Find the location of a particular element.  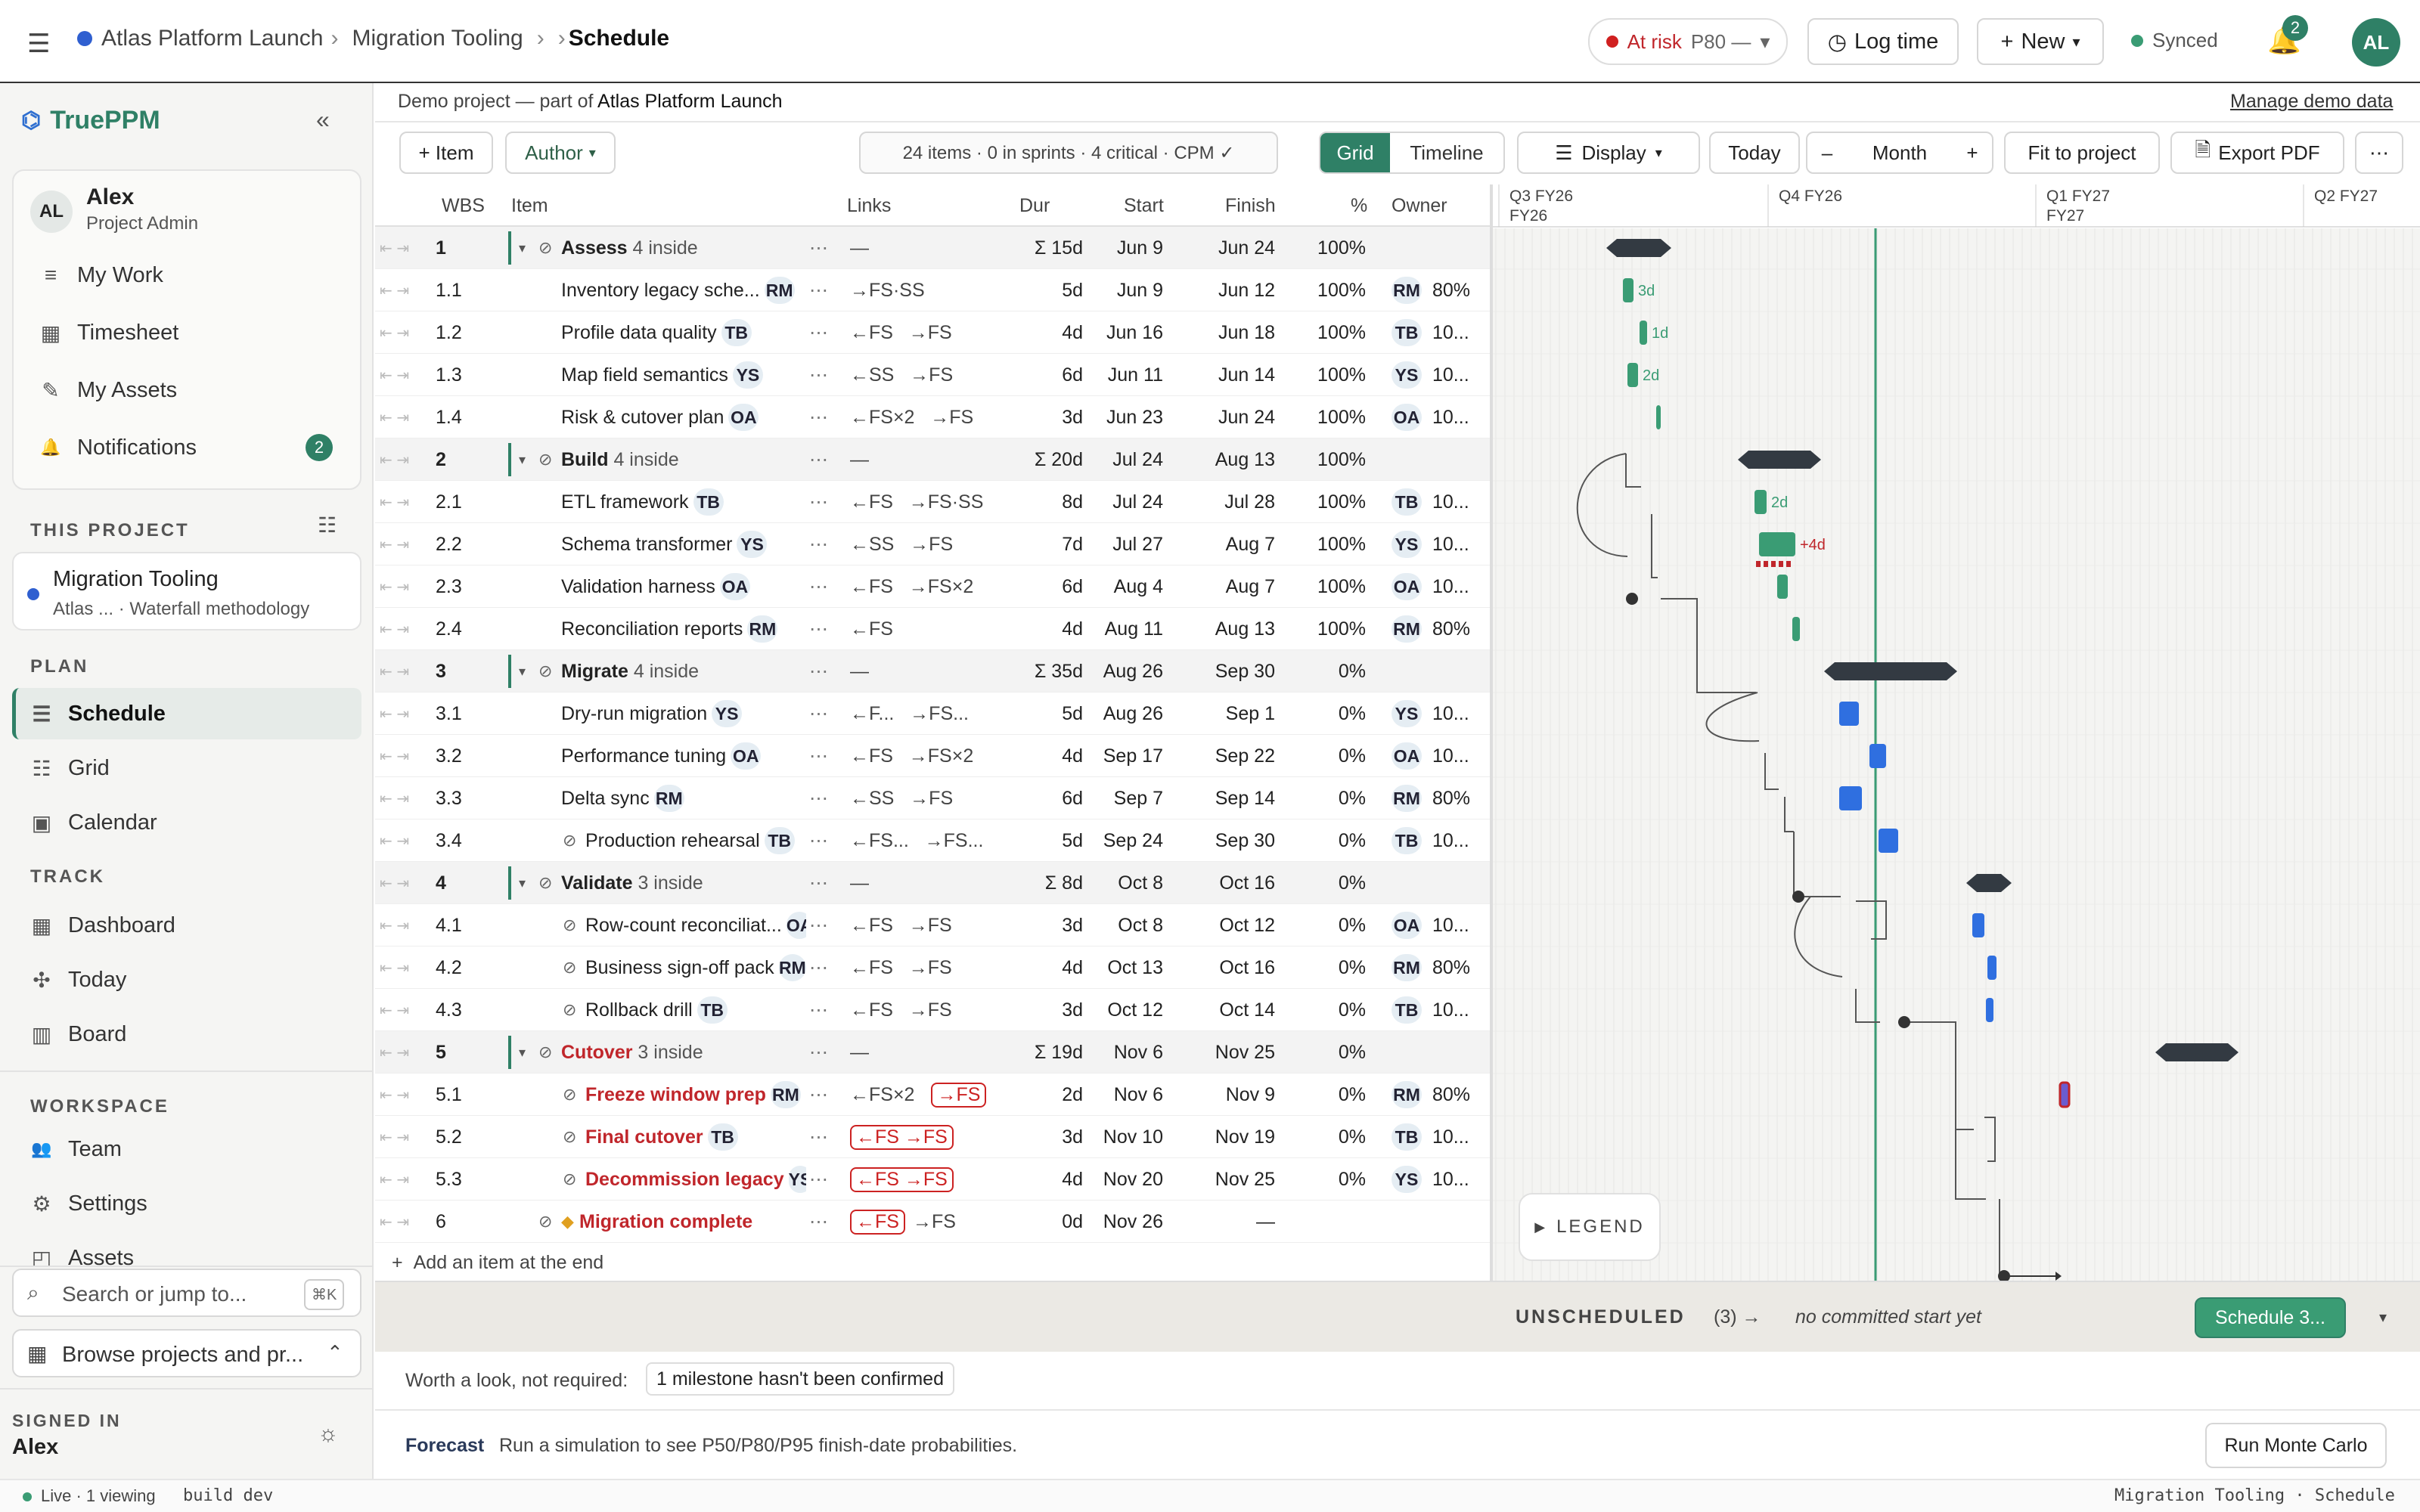

col-wbs: WBS is located at coordinates (463, 205).